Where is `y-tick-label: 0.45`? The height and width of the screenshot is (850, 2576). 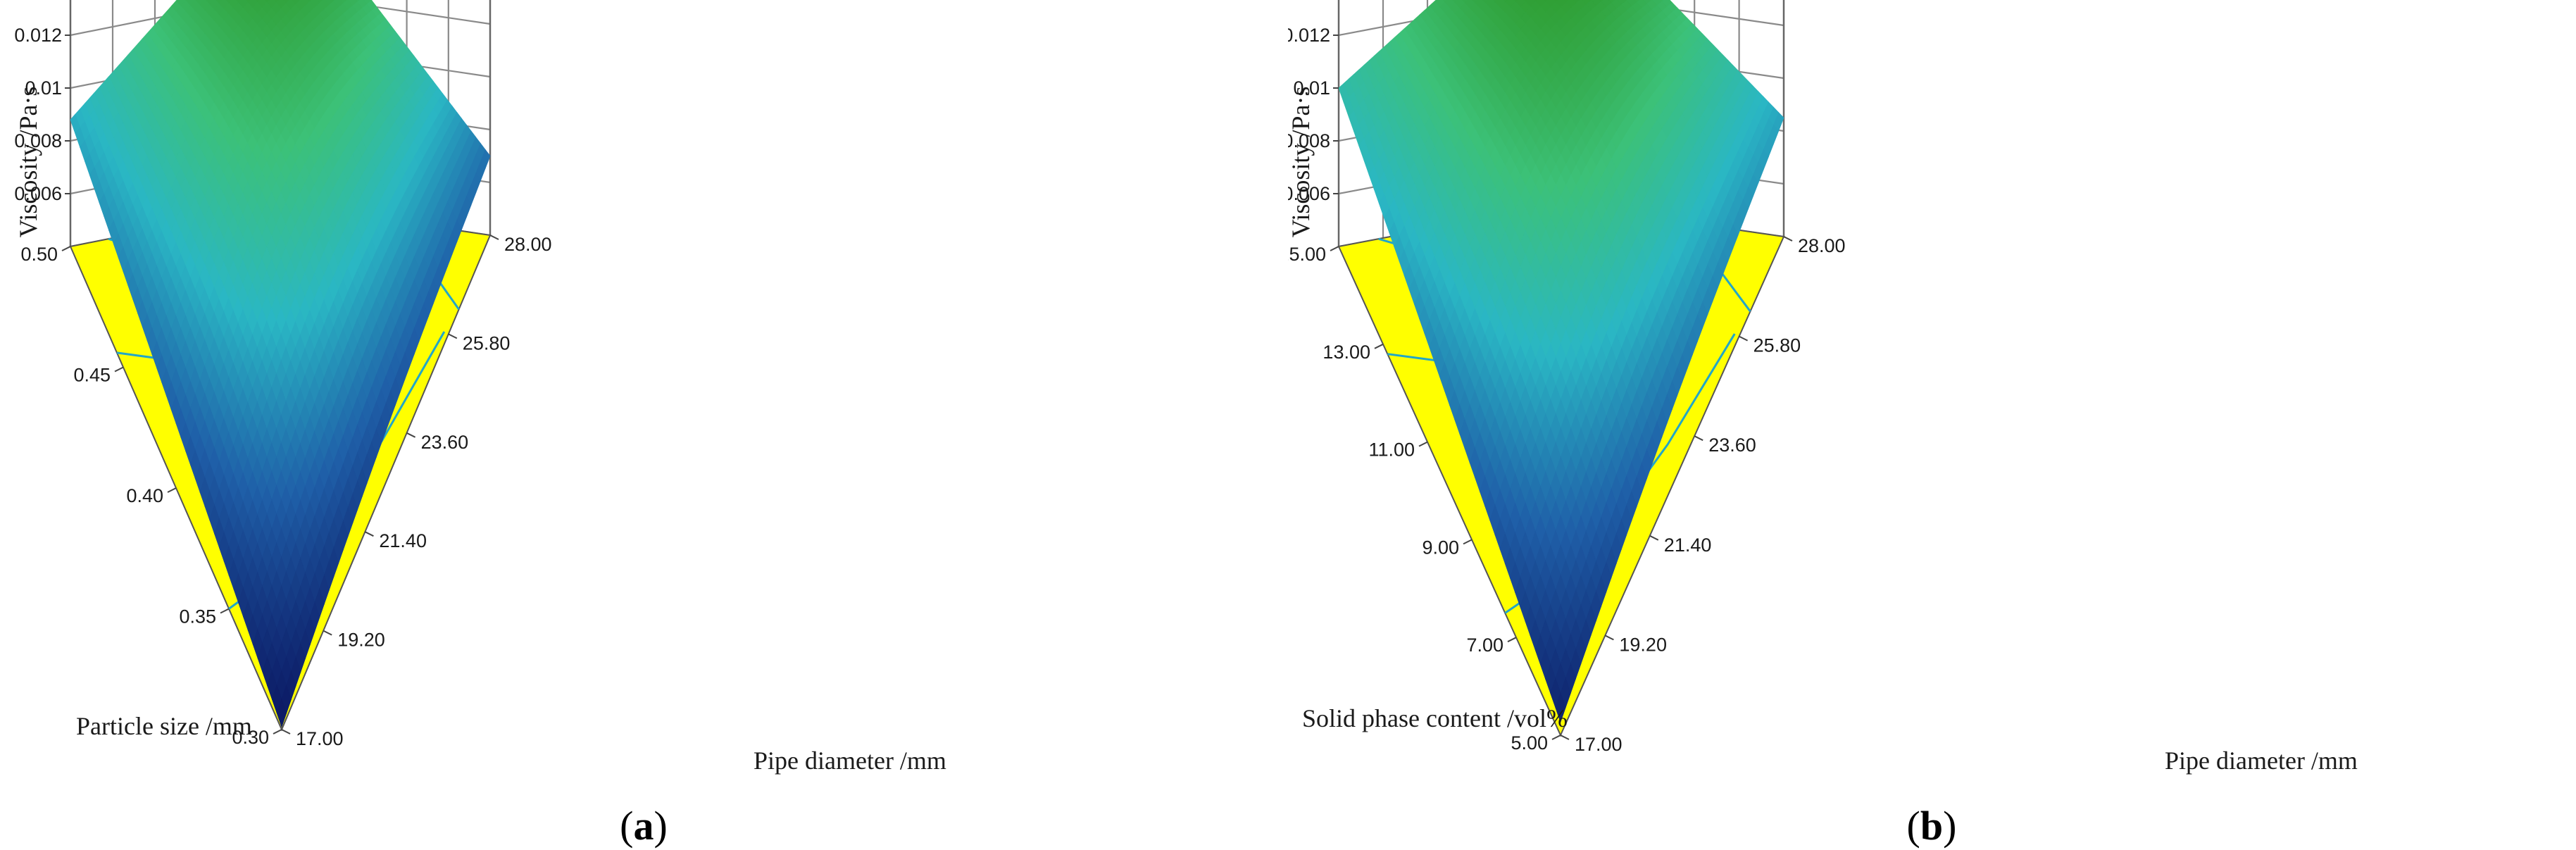 y-tick-label: 0.45 is located at coordinates (92, 375).